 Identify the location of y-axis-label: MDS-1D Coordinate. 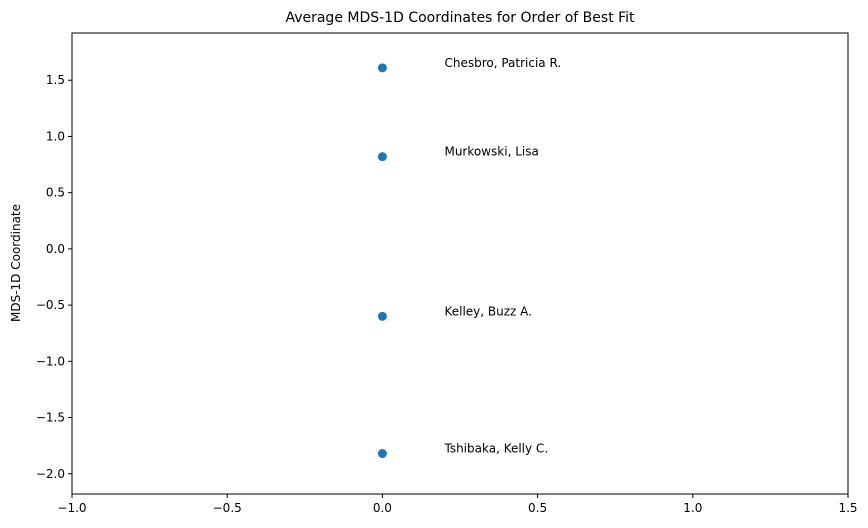
(16, 263).